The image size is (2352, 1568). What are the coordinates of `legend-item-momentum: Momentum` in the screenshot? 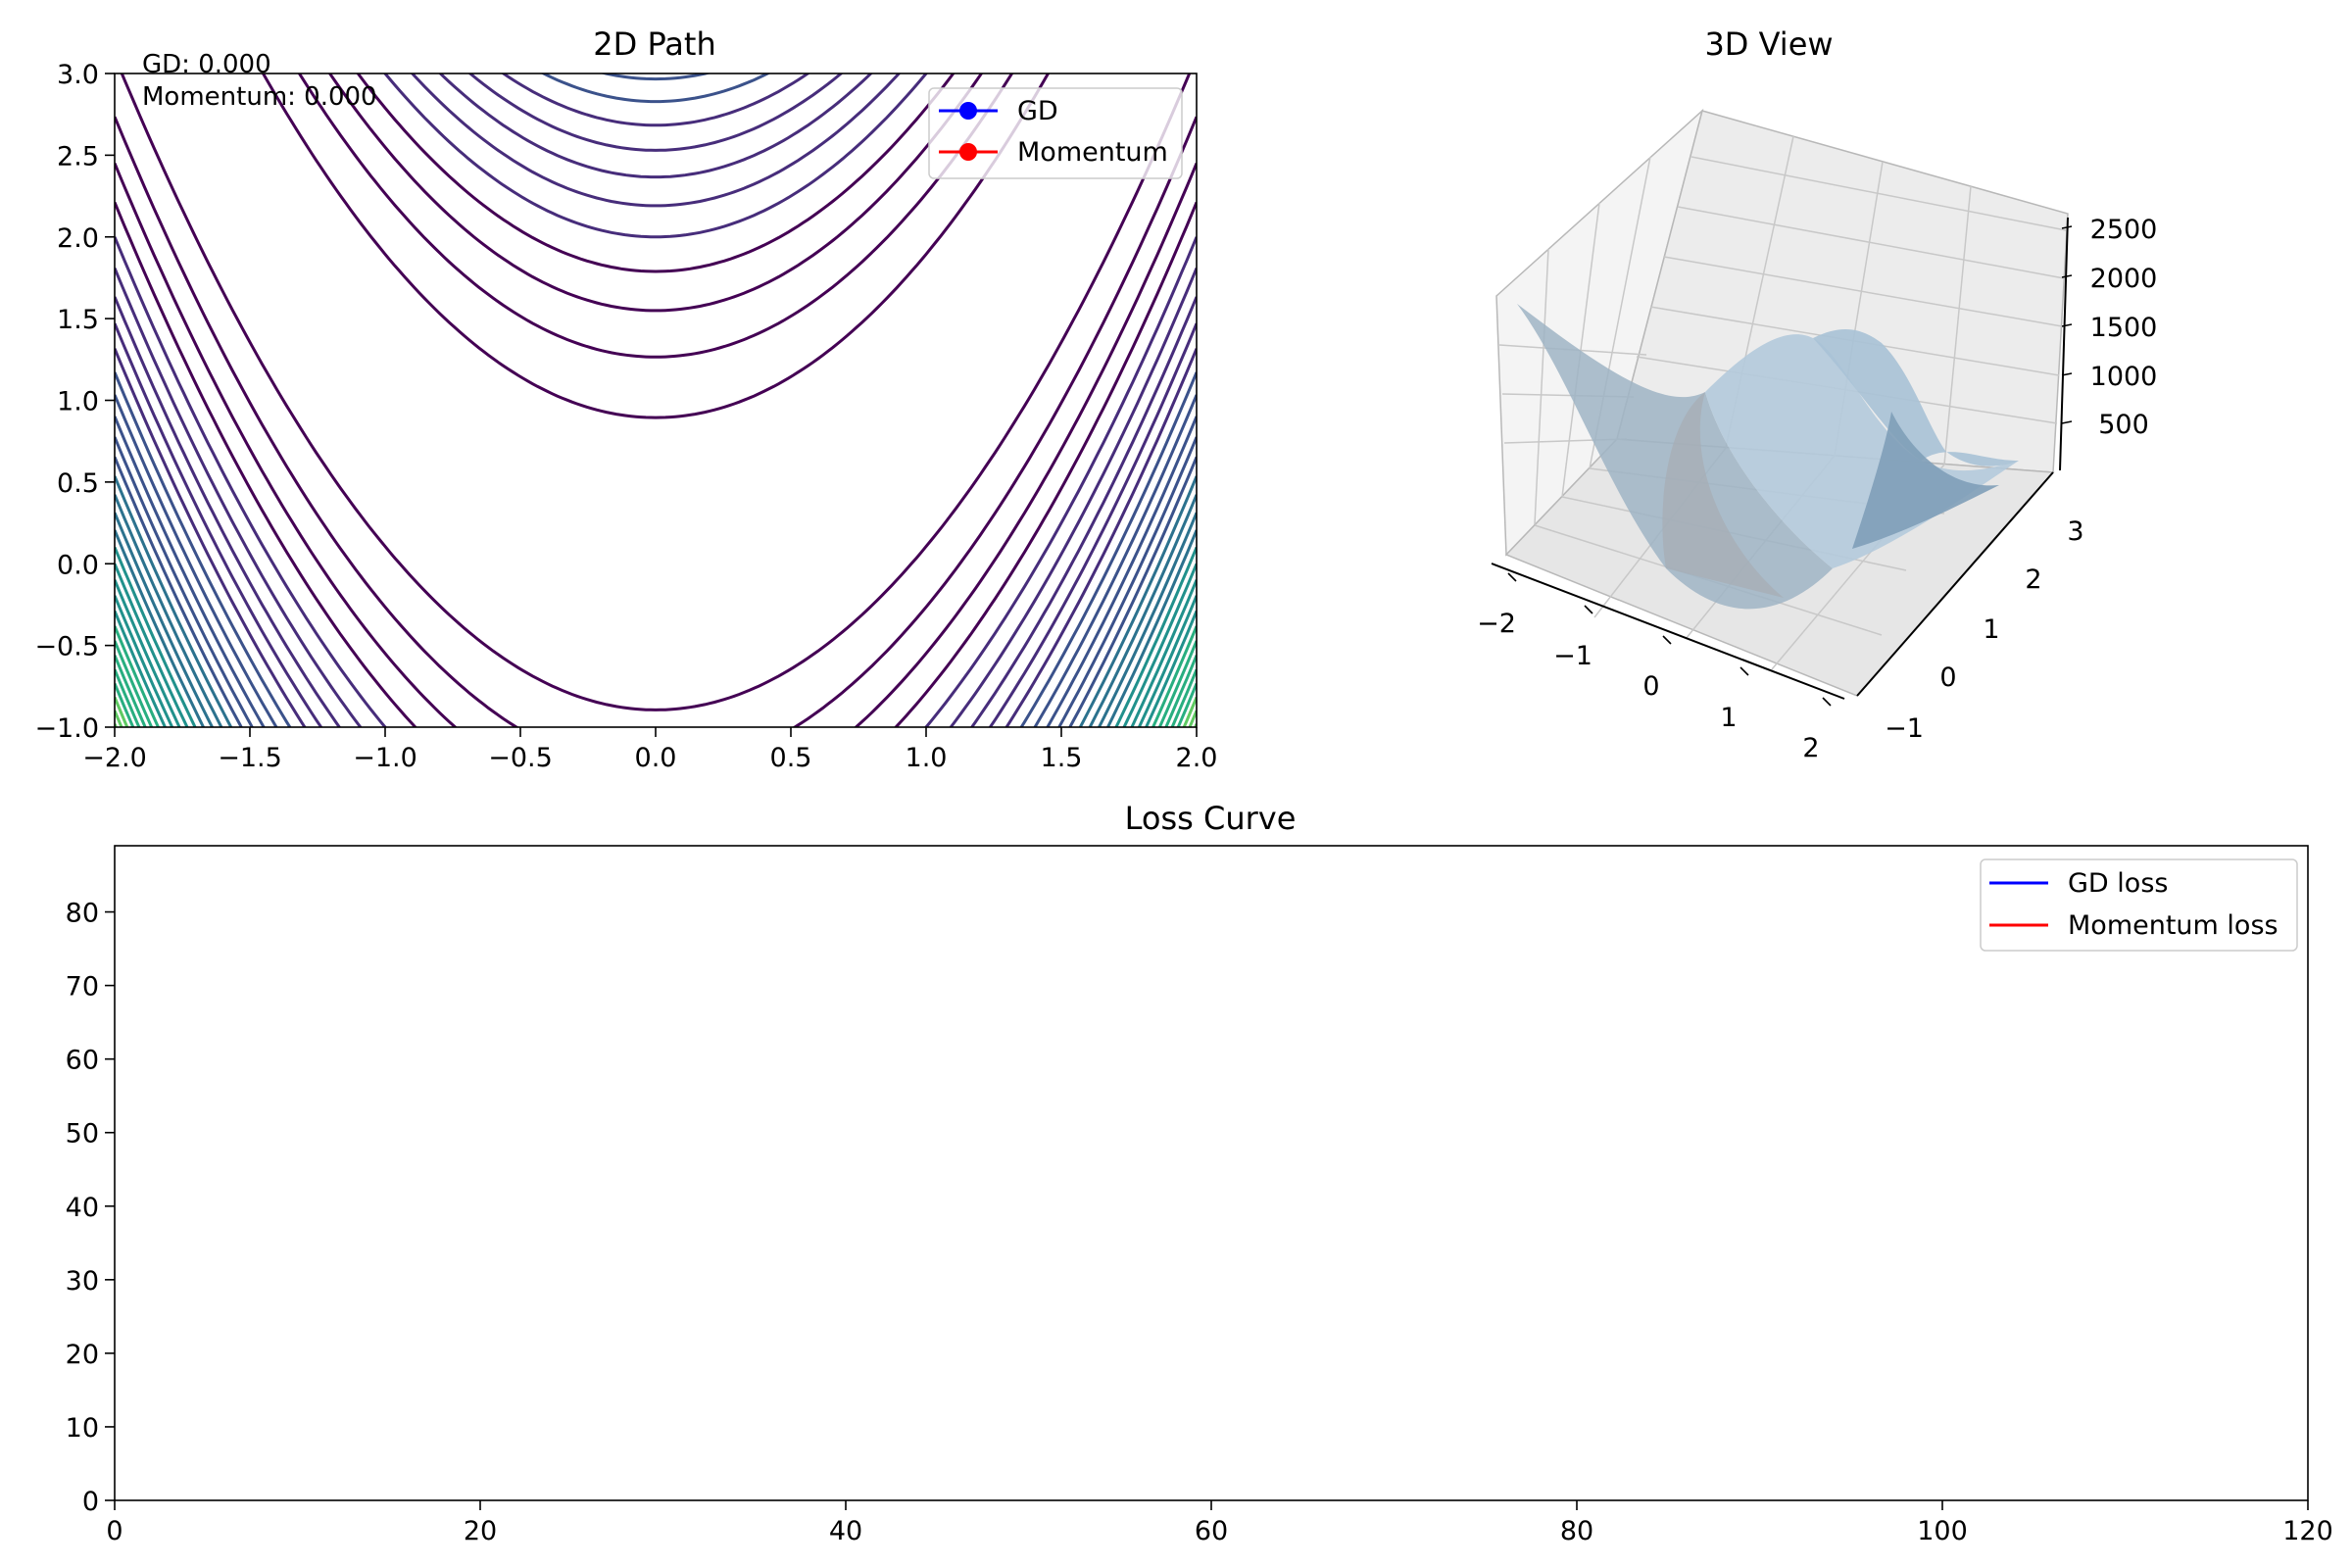 It's located at (1053, 152).